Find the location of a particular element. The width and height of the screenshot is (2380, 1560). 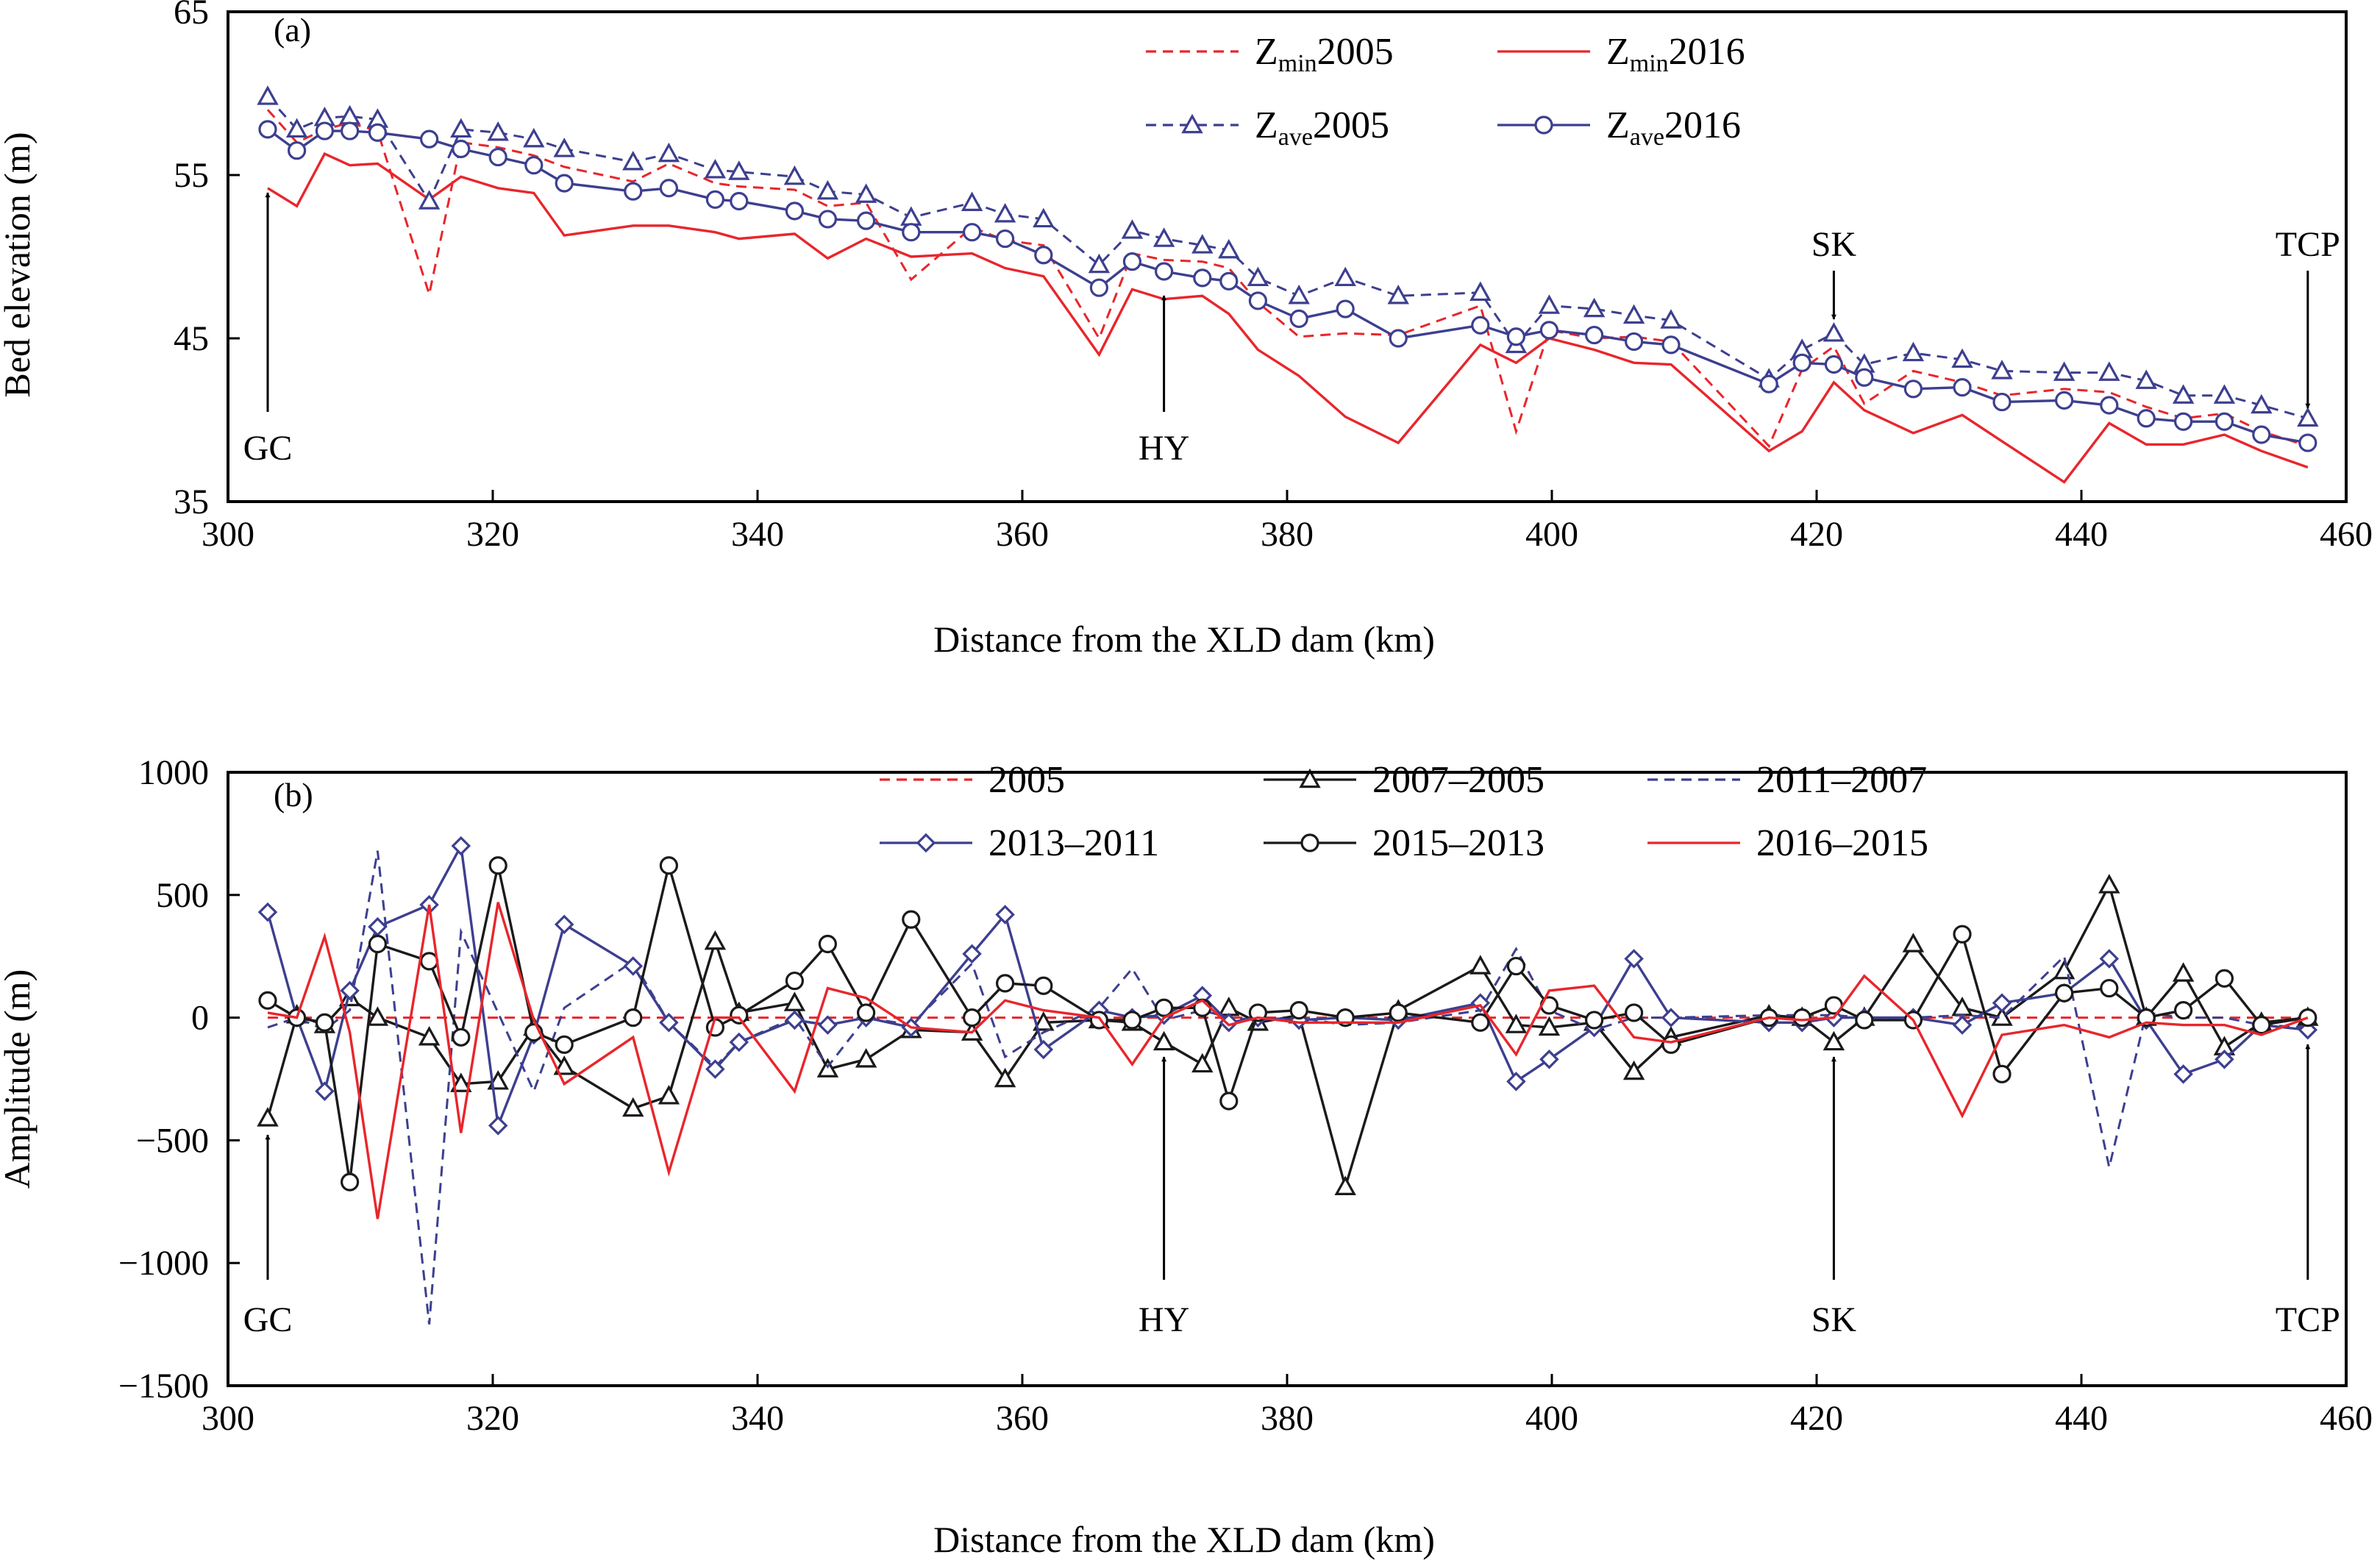

legend-item-4: 2015–2013 is located at coordinates (1404, 843).